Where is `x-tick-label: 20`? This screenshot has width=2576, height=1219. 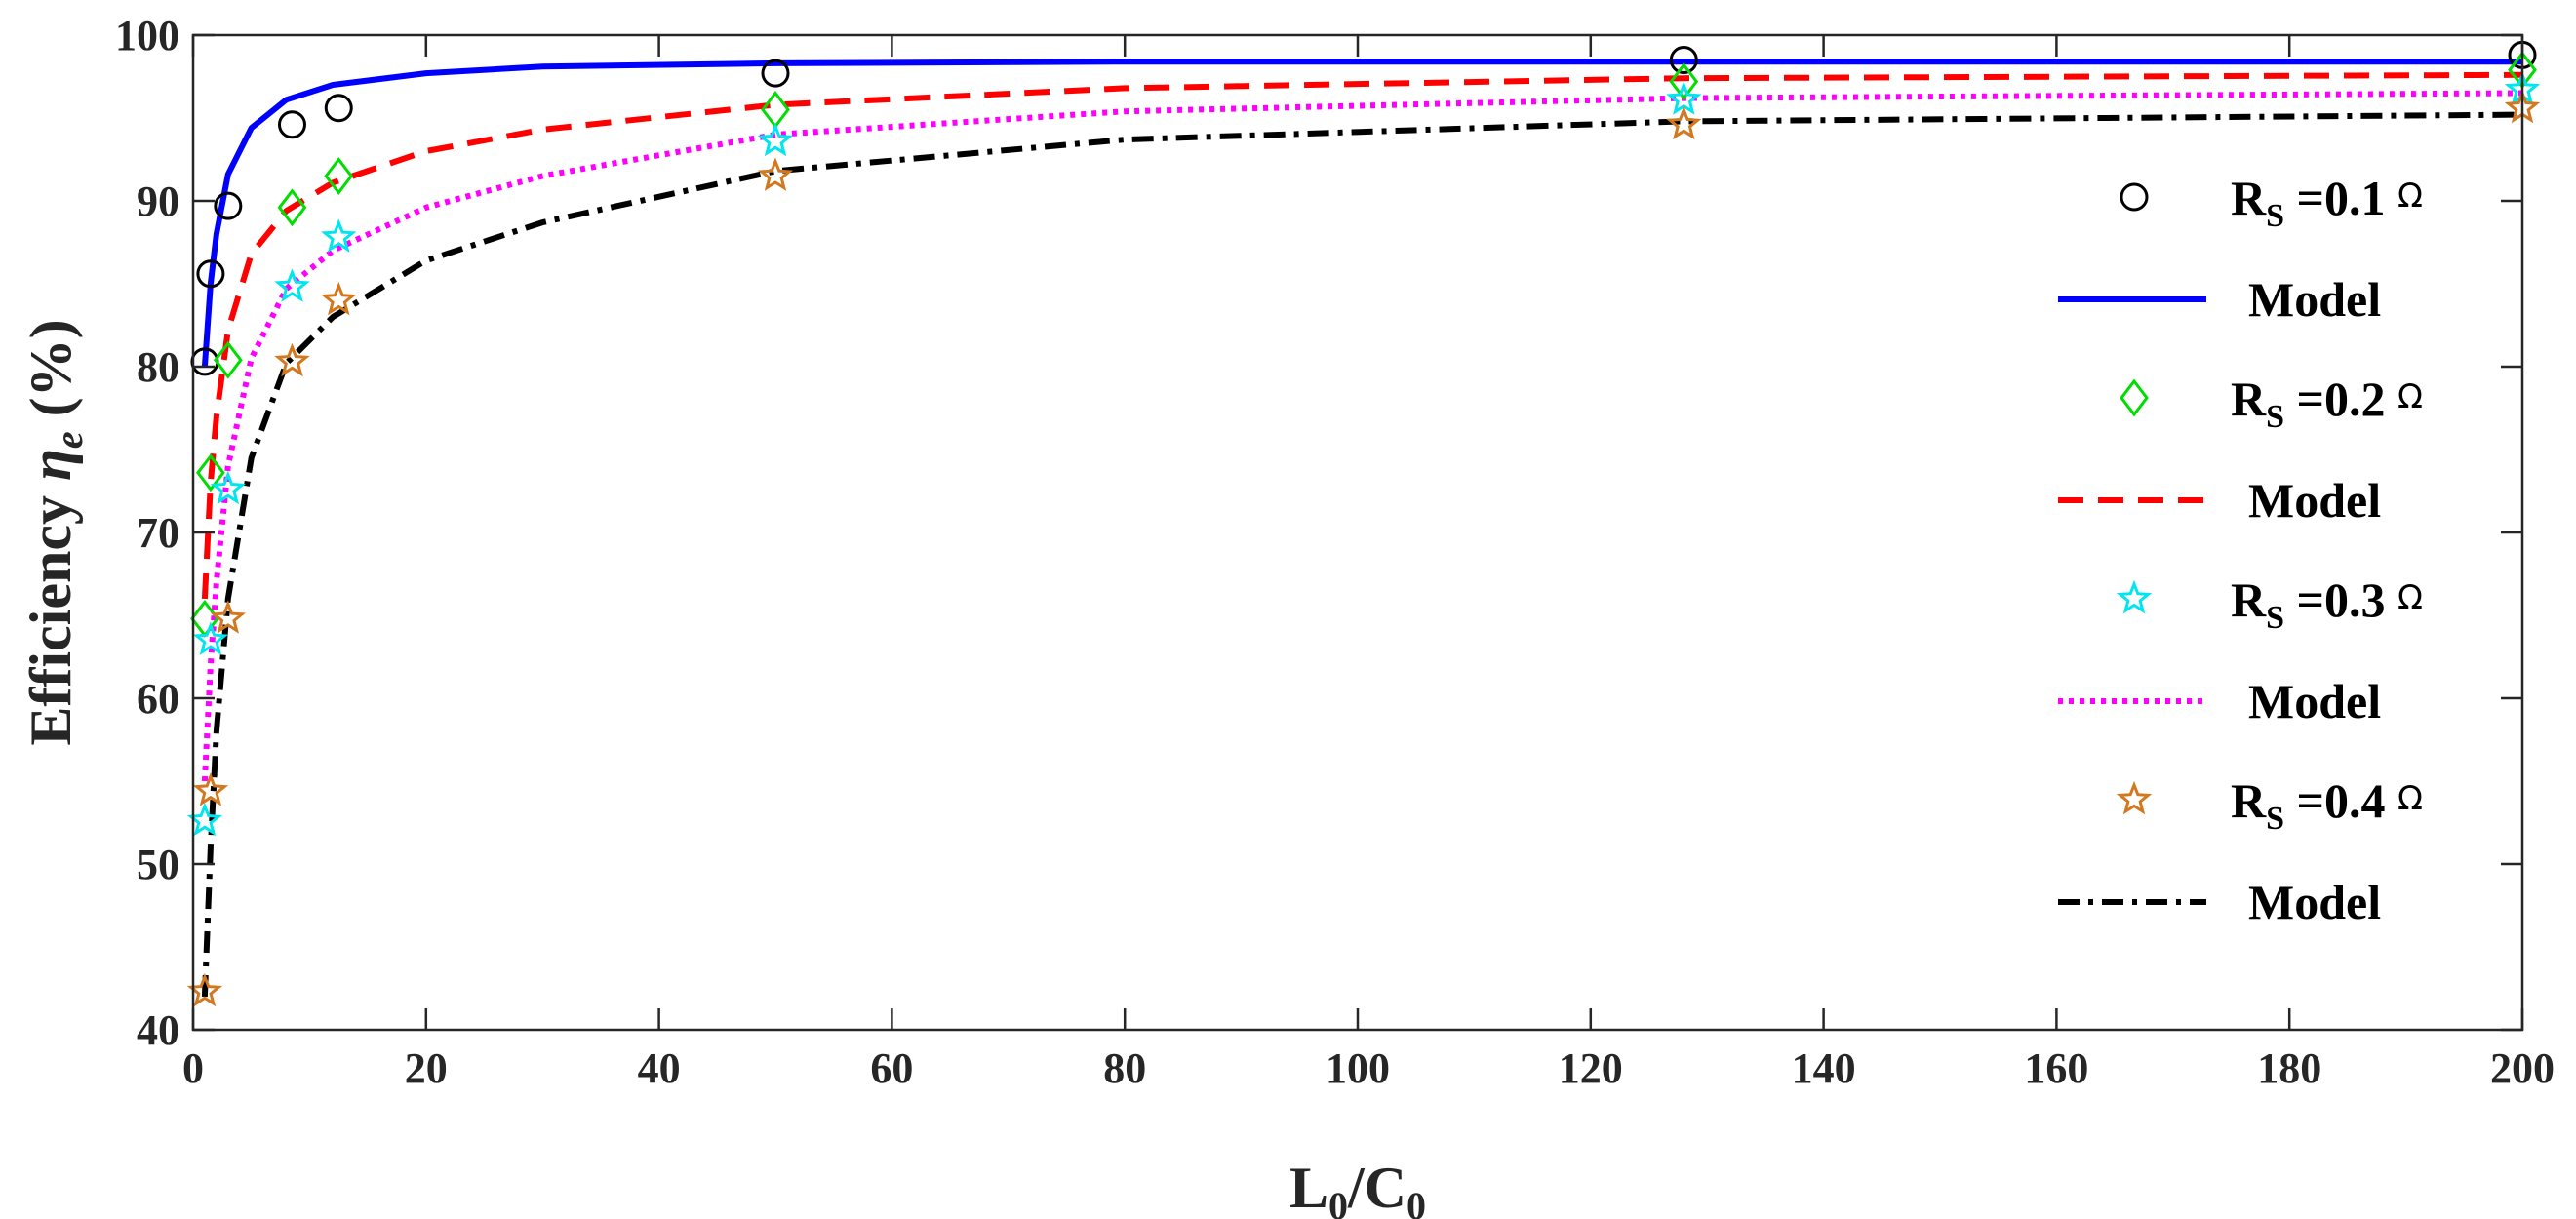
x-tick-label: 20 is located at coordinates (426, 1068).